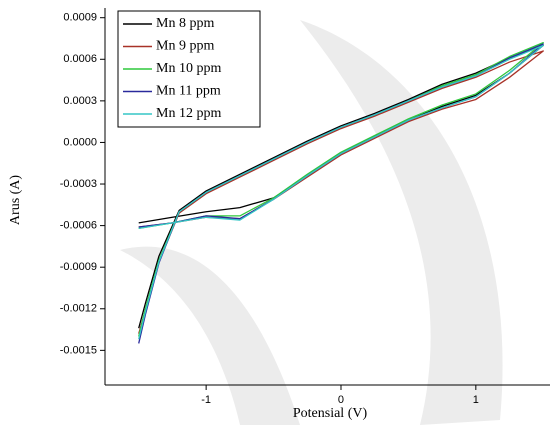 The width and height of the screenshot is (555, 425). Describe the element at coordinates (80, 59) in the screenshot. I see `y-tick-label: 0.0006` at that location.